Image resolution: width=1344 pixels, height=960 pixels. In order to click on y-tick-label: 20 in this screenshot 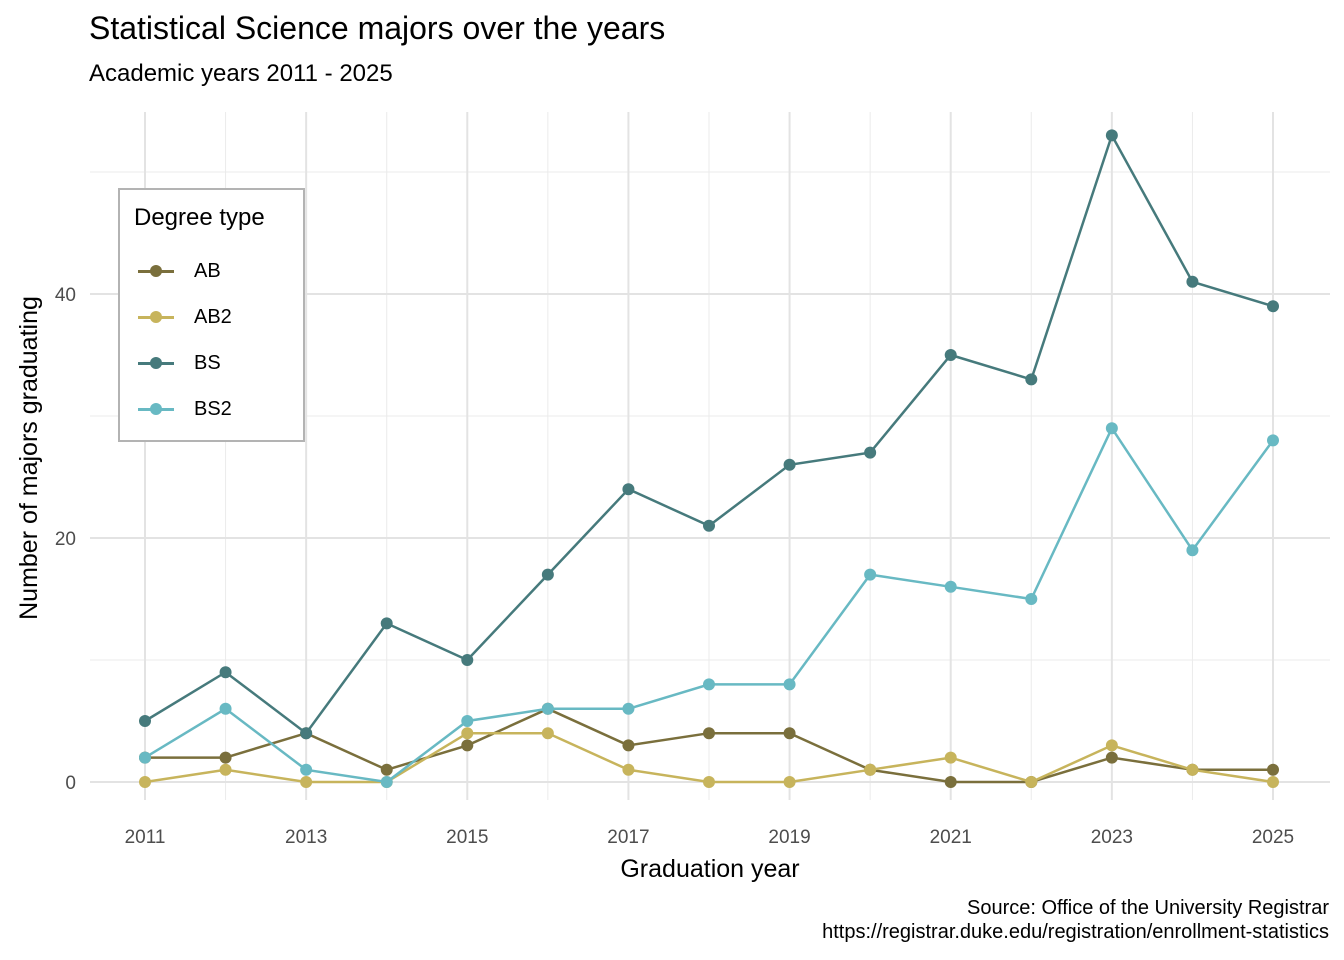, I will do `click(65, 539)`.